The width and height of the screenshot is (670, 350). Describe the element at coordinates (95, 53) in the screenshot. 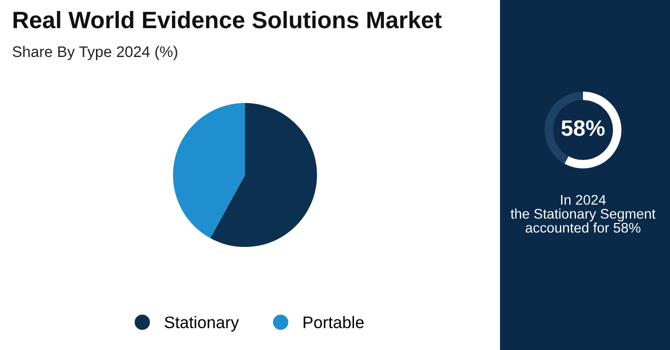

I see `chart-subtitle: Share By Type 2024 (%)` at that location.